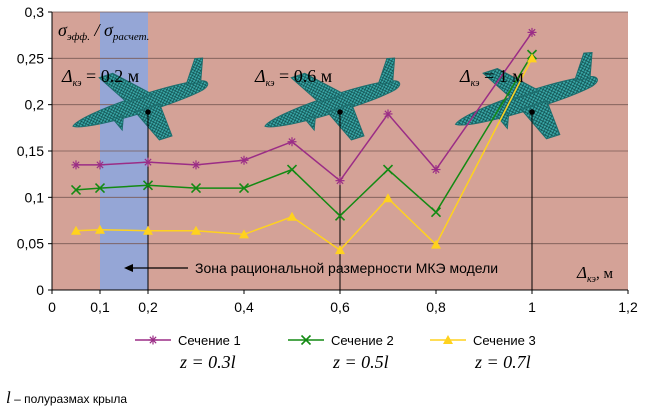  What do you see at coordinates (118, 123) in the screenshot?
I see `aircraft-engine` at bounding box center [118, 123].